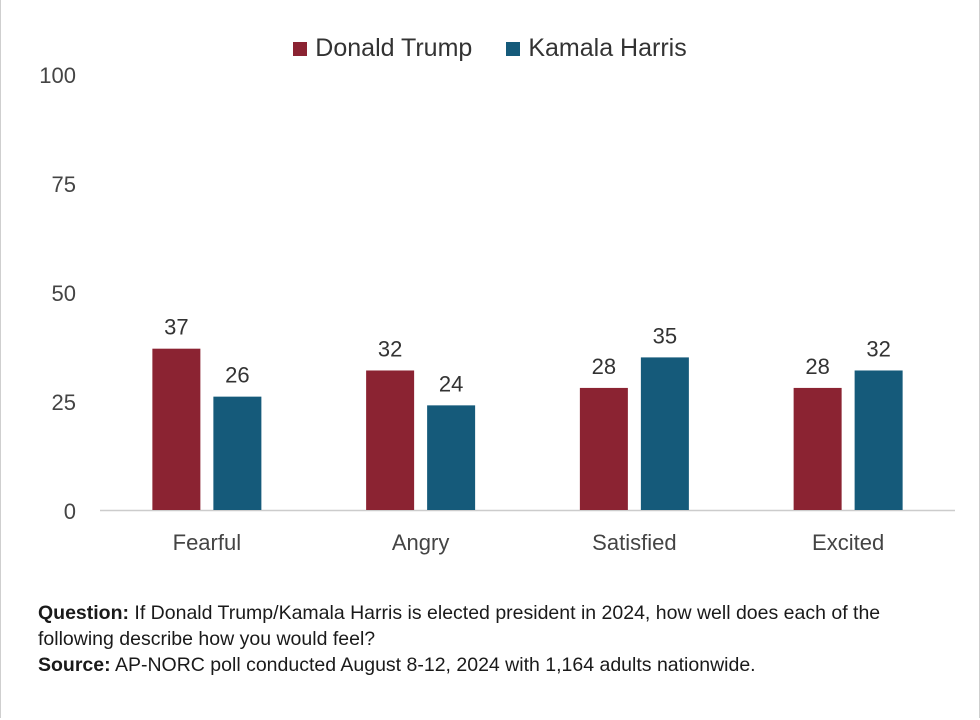 The height and width of the screenshot is (720, 980). Describe the element at coordinates (634, 542) in the screenshot. I see `x-tick-label: Satisfied` at that location.